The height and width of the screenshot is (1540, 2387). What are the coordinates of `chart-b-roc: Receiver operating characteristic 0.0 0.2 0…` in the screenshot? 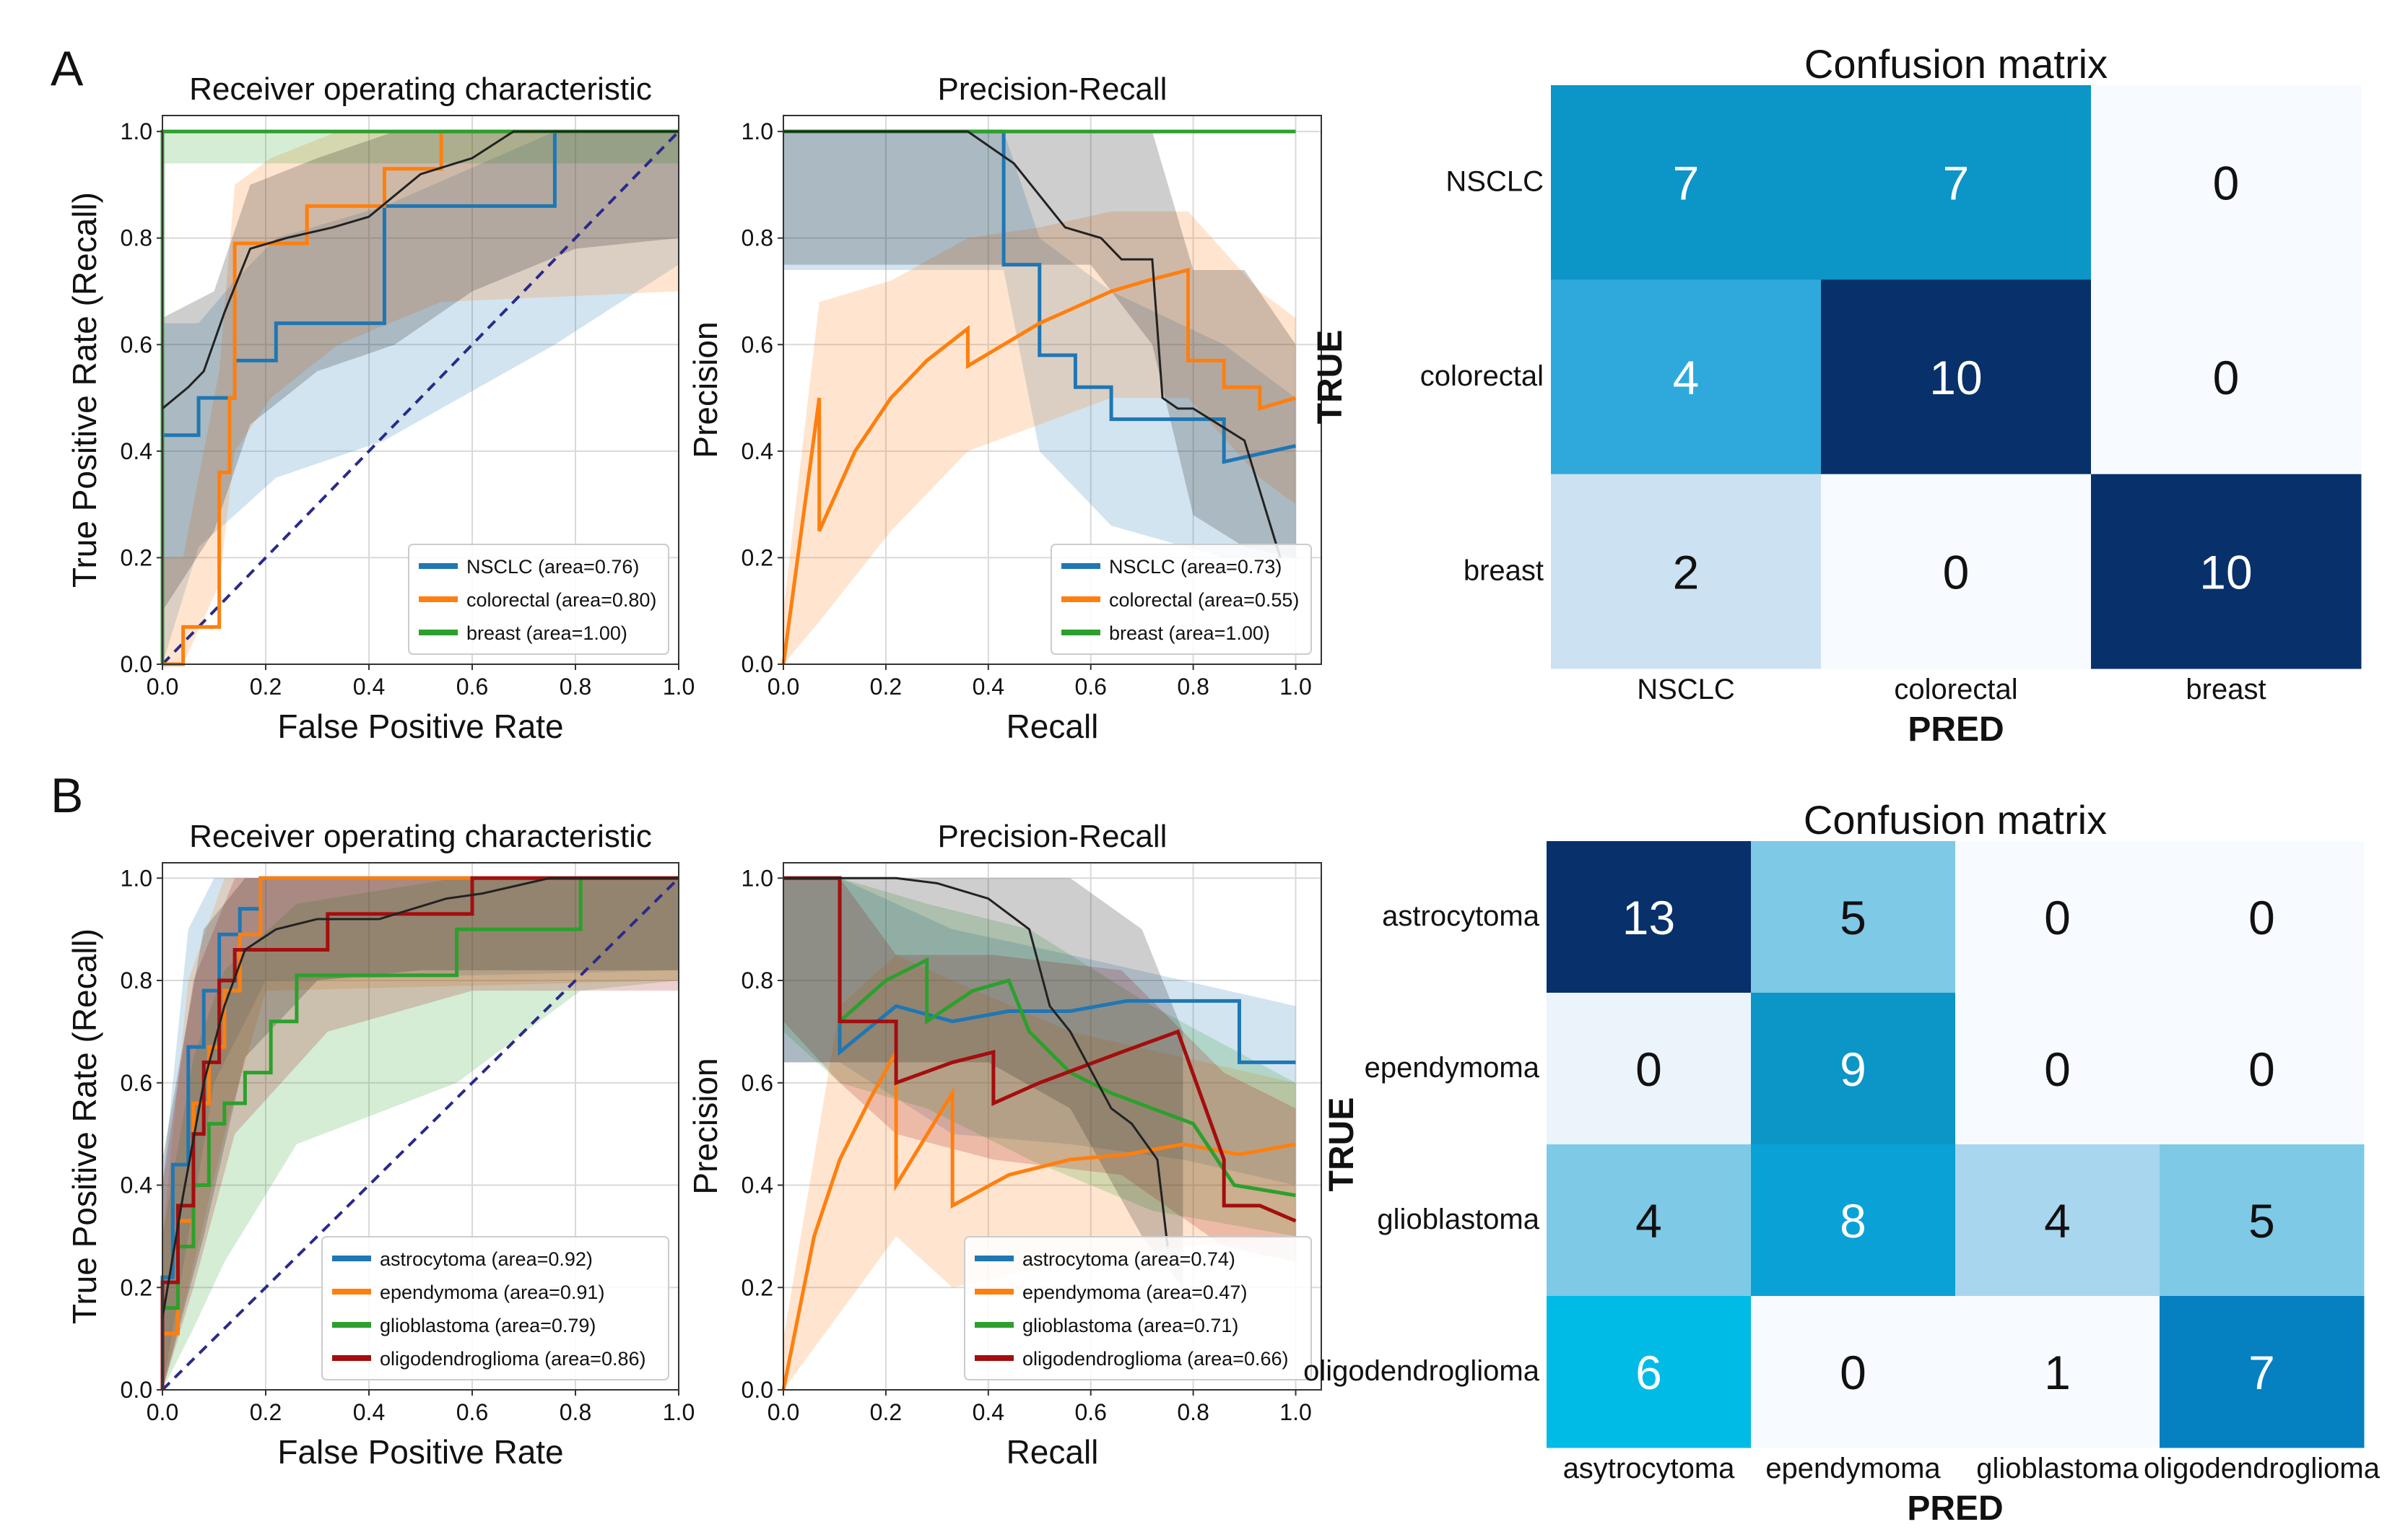 It's located at (380, 1145).